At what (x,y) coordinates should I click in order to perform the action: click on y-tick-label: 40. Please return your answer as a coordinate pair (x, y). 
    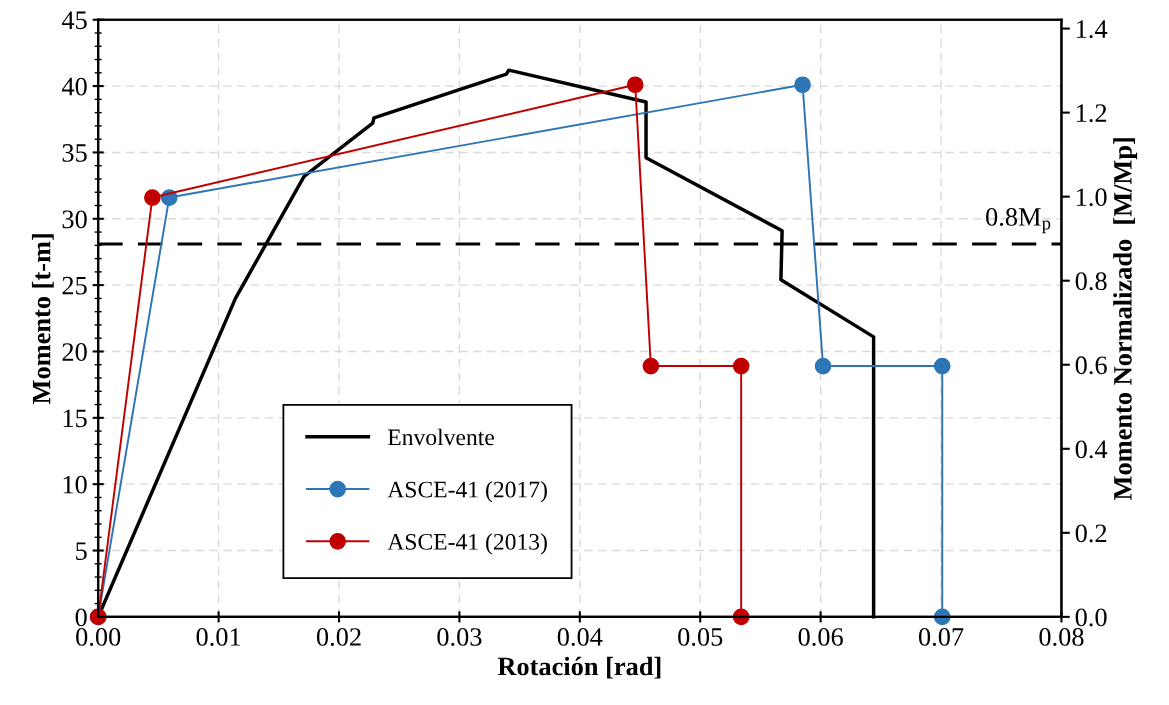
    Looking at the image, I should click on (74, 86).